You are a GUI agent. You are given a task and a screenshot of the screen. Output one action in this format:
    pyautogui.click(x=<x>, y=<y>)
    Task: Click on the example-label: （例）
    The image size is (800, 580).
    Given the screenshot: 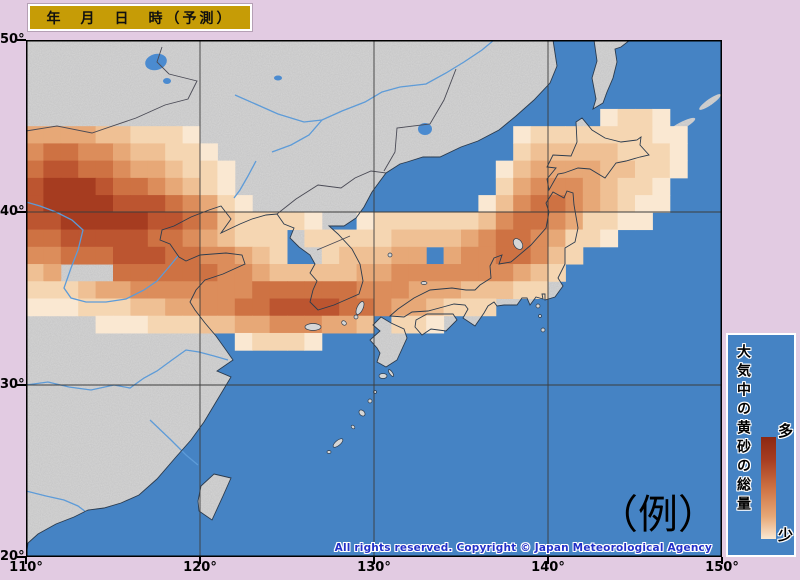 What is the action you would take?
    pyautogui.click(x=658, y=515)
    